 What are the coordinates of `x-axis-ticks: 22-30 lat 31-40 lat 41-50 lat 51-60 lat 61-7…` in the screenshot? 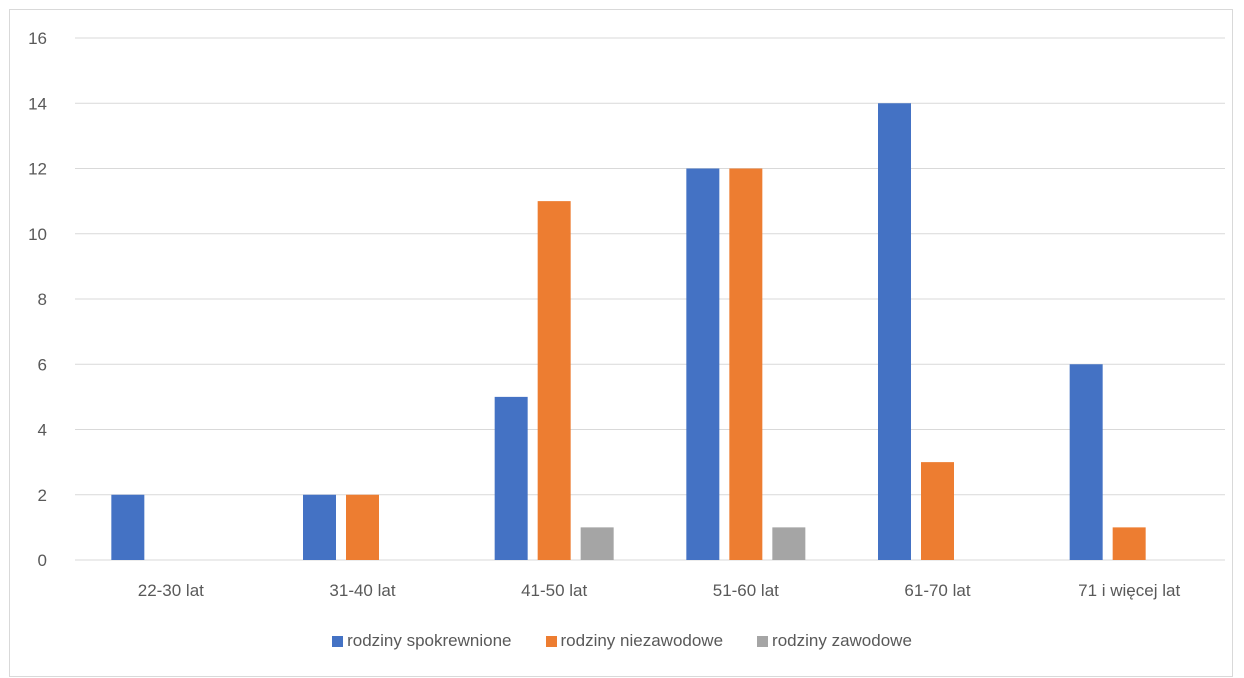 It's located at (659, 590).